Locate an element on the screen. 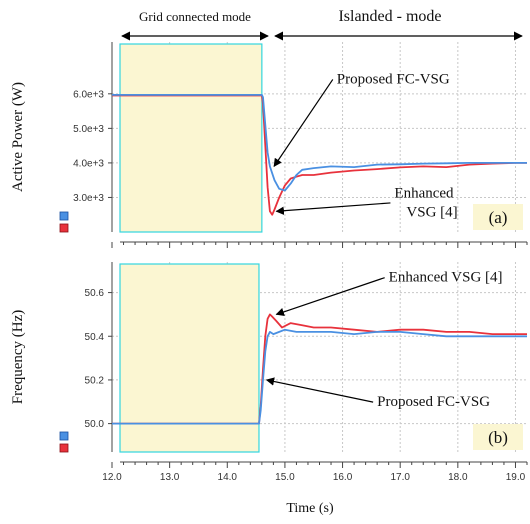  y-tick-label: 50.4 is located at coordinates (95, 337).